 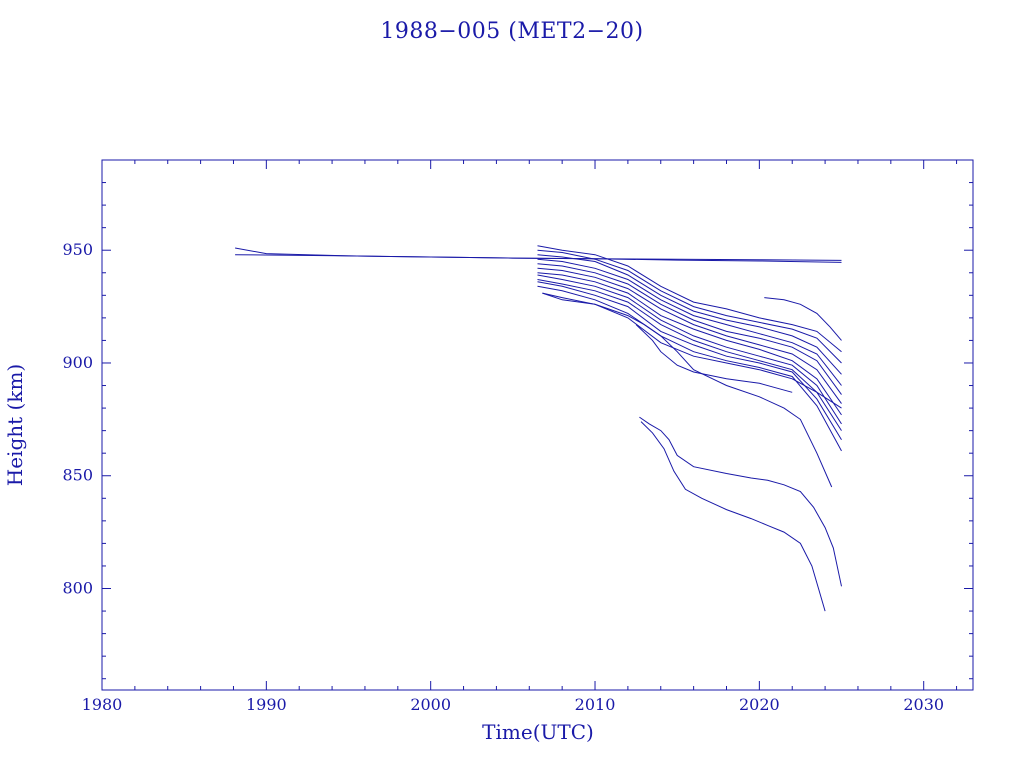 I want to click on y-tick-label: 850, so click(x=77, y=475).